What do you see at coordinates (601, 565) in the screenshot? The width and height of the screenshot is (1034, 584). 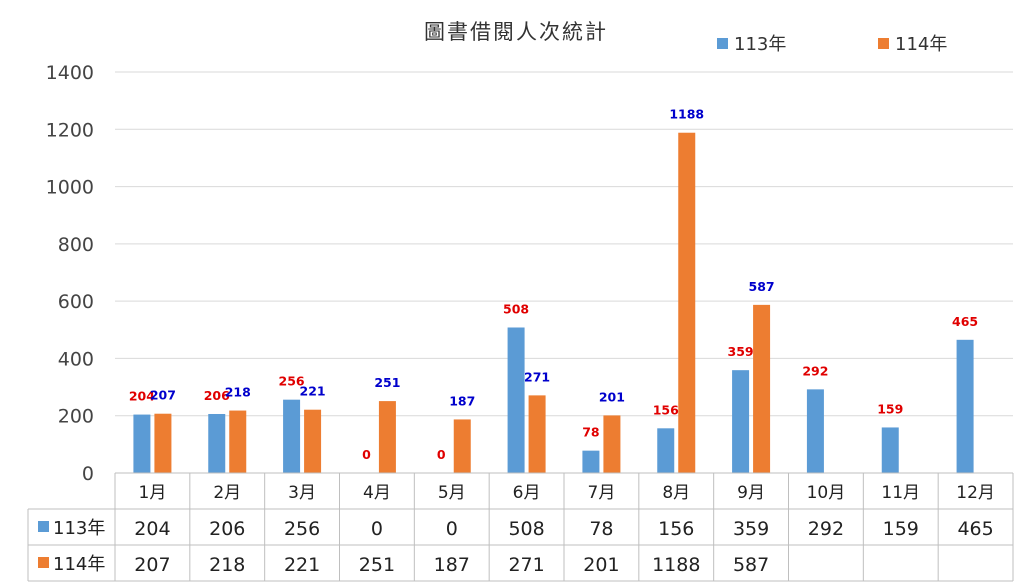 I see `table-cell: 201` at bounding box center [601, 565].